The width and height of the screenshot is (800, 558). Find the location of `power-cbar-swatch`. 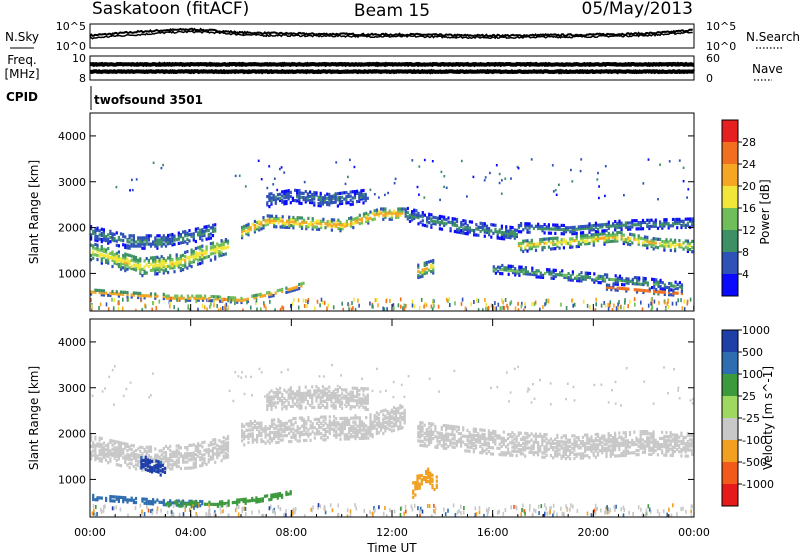

power-cbar-swatch is located at coordinates (730, 219).